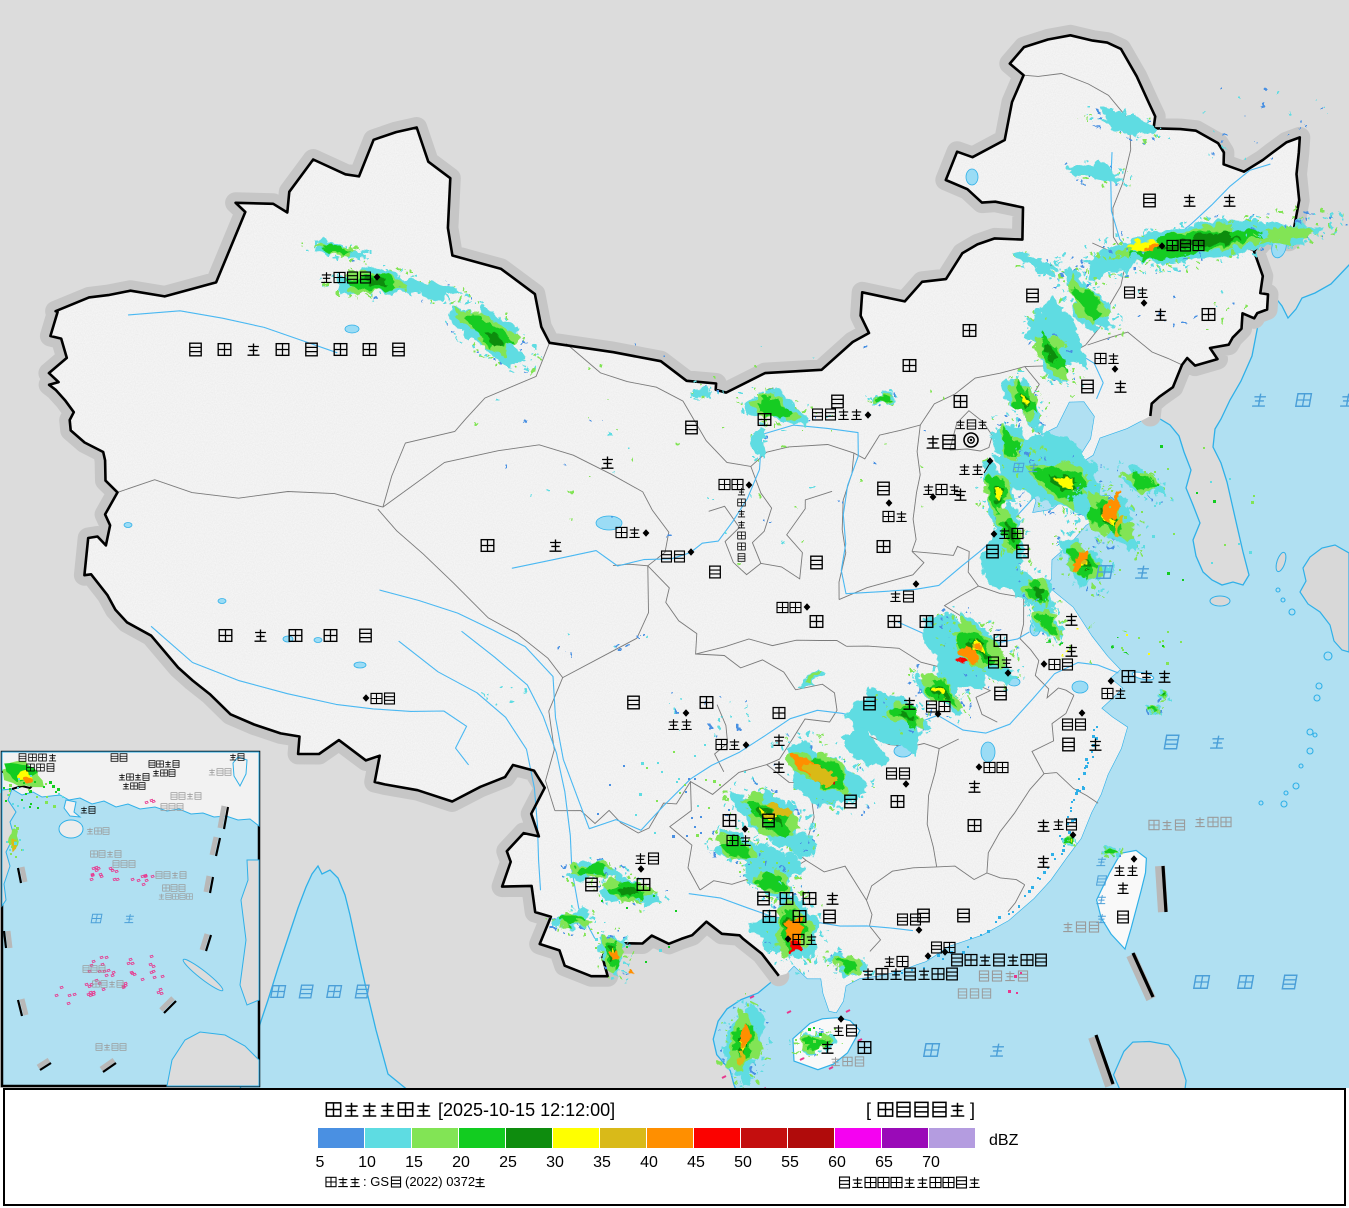  Describe the element at coordinates (743, 1162) in the screenshot. I see `svg-text: 50` at that location.